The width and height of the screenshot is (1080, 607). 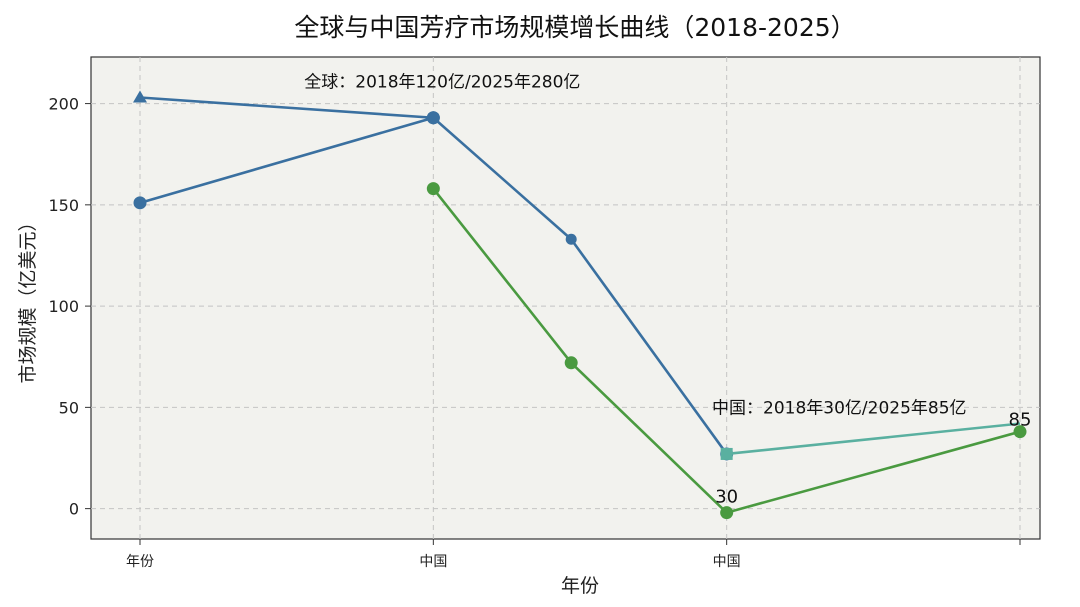 What do you see at coordinates (839, 408) in the screenshot?
I see `annotation: 中国：2018年30亿/2025年85亿` at bounding box center [839, 408].